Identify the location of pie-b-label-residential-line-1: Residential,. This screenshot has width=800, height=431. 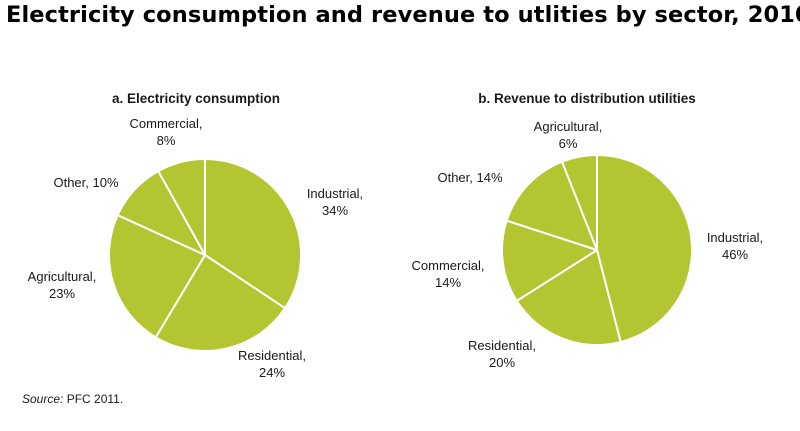
(502, 345).